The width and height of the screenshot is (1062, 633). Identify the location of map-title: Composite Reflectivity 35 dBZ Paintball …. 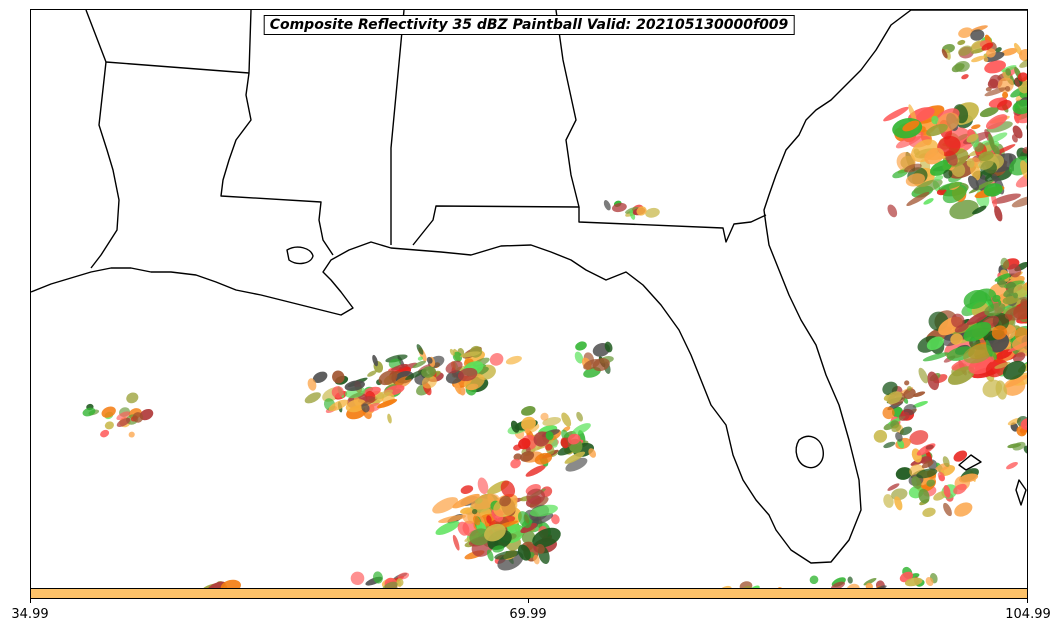
(529, 25).